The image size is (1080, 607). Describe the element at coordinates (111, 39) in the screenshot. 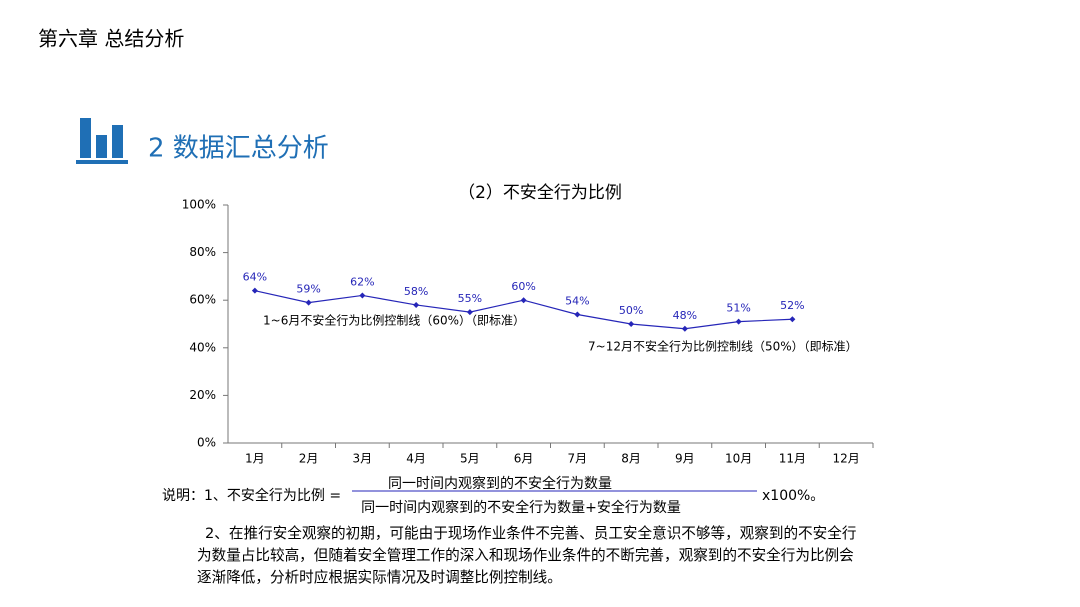

I see `header-title: 第六章 总结分析` at that location.